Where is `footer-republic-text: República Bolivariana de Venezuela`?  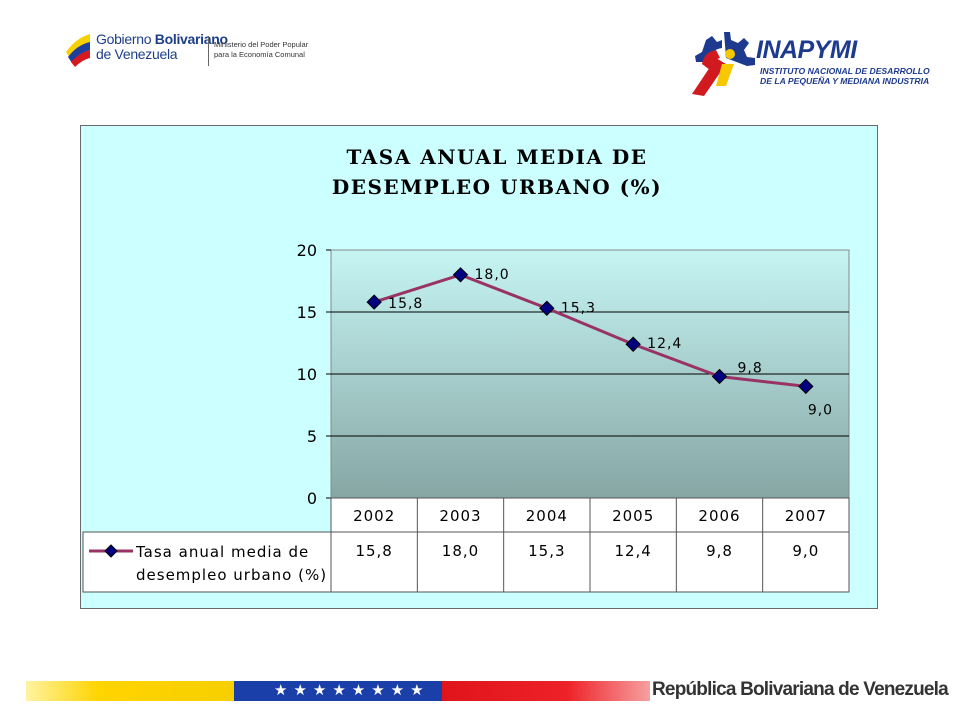
footer-republic-text: República Bolivariana de Venezuela is located at coordinates (800, 689).